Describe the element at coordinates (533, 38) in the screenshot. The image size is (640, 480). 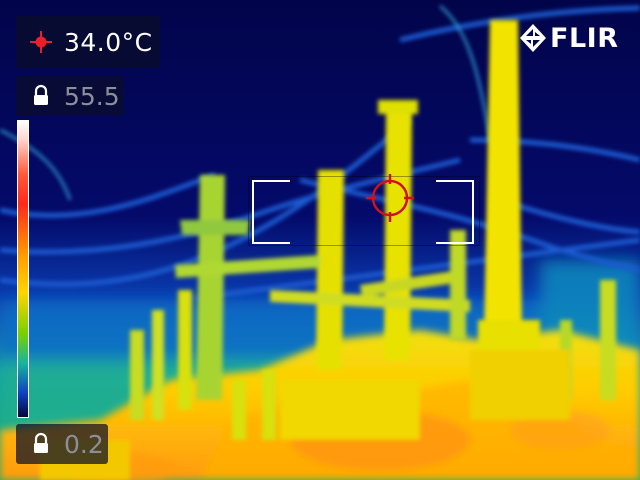
I see `flir-logo-icon` at that location.